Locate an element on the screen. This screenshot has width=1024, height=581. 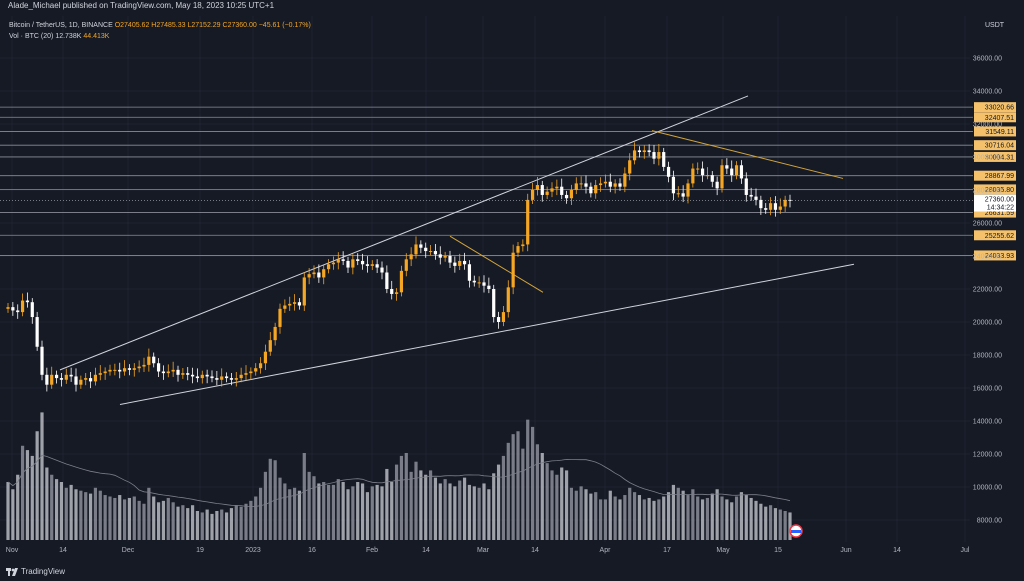
price-tick-label: 28000.00 is located at coordinates (987, 191).